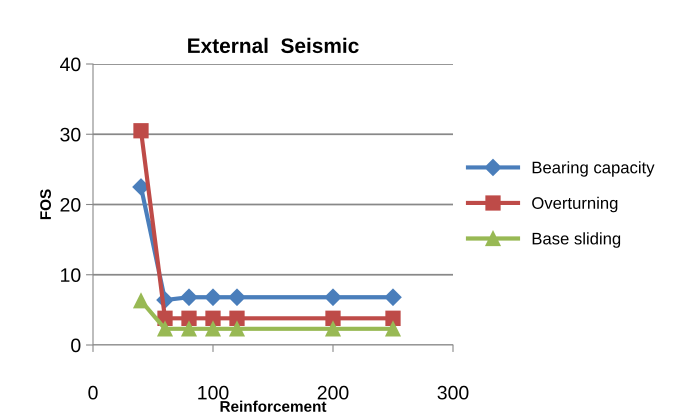 This screenshot has width=676, height=412. What do you see at coordinates (93, 393) in the screenshot?
I see `x-tick-label: 0` at bounding box center [93, 393].